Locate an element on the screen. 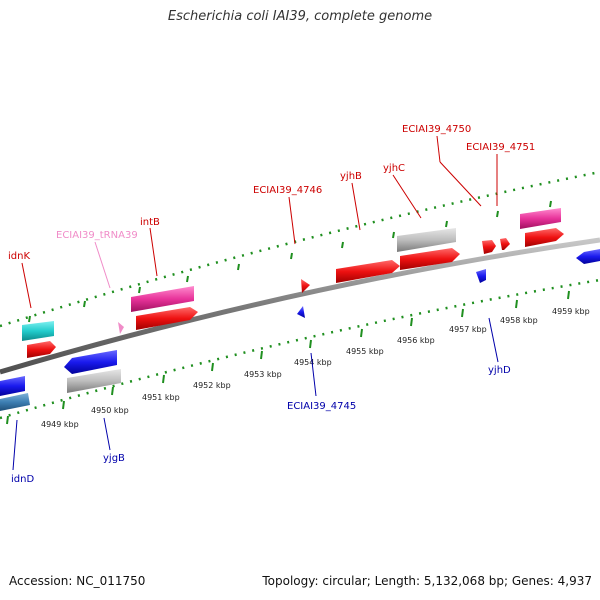 The width and height of the screenshot is (600, 600). label-yjhB: yjhB is located at coordinates (351, 176).